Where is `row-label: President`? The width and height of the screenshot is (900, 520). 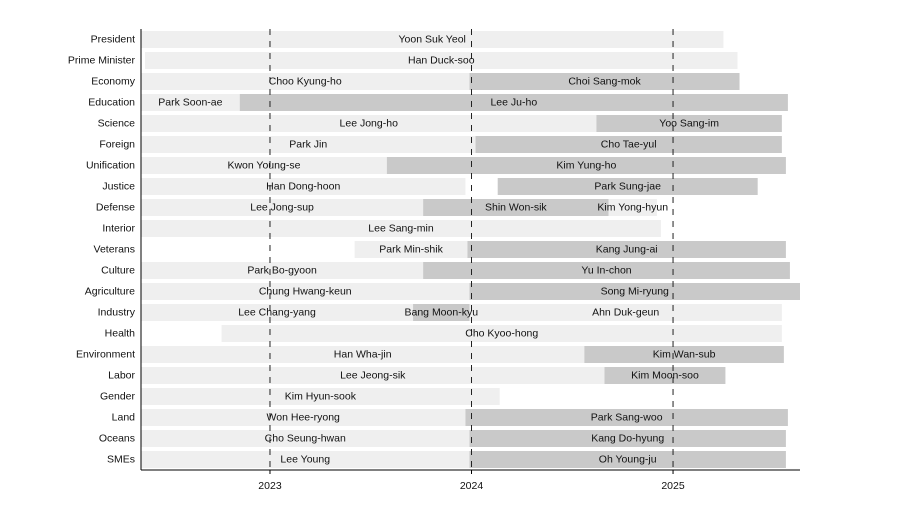
row-label: President is located at coordinates (113, 39).